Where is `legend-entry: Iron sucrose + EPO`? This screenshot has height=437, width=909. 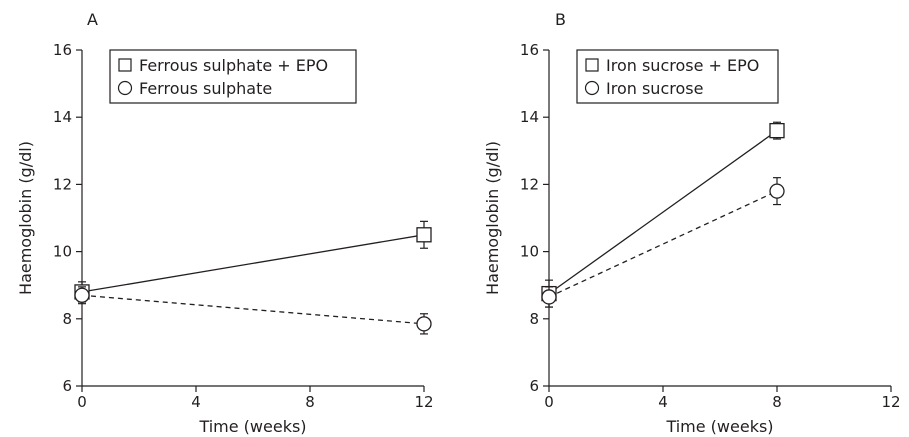 legend-entry: Iron sucrose + EPO is located at coordinates (682, 65).